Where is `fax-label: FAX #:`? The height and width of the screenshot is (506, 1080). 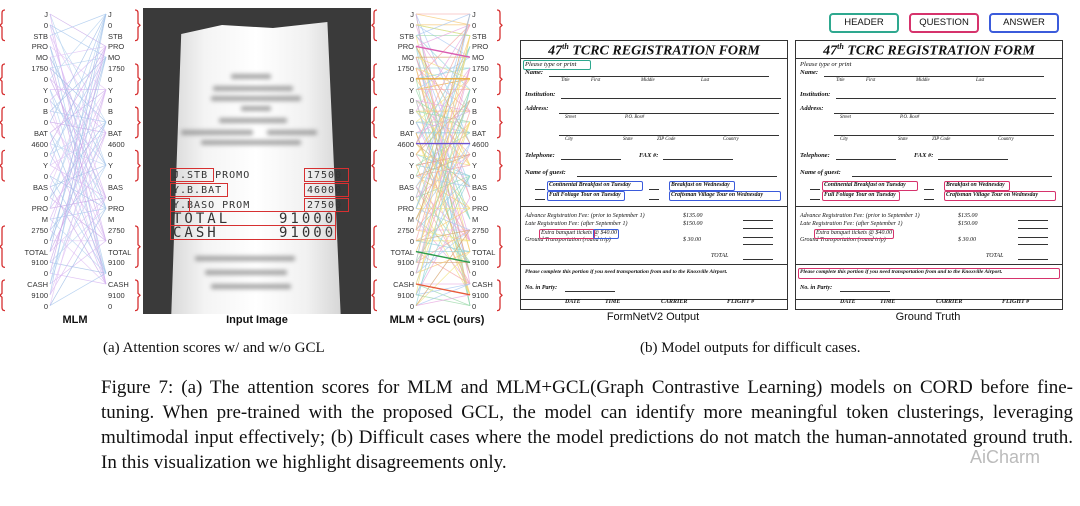 fax-label: FAX #: is located at coordinates (924, 155).